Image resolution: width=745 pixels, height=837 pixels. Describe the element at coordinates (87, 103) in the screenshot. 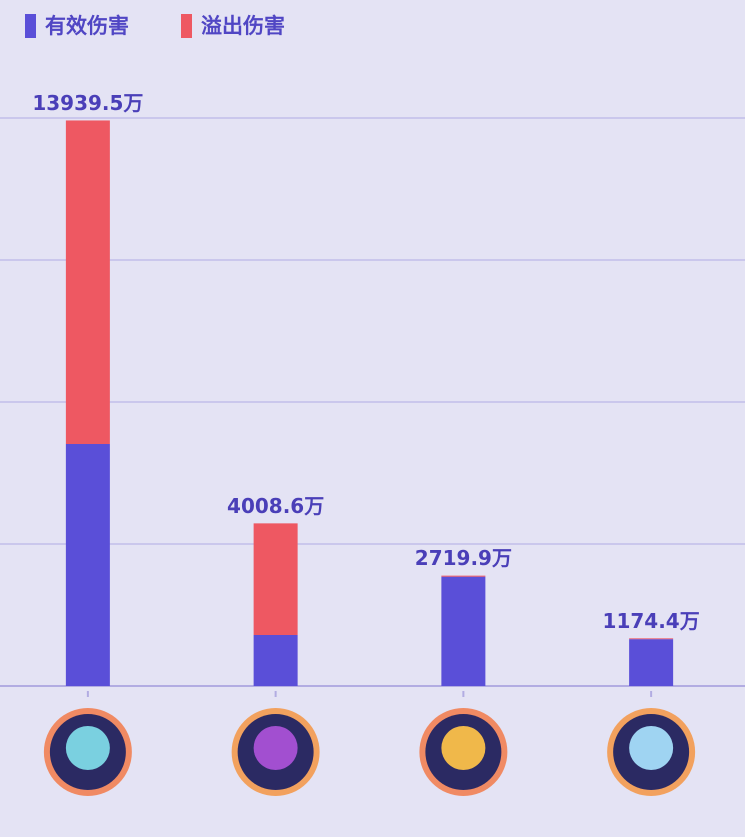

I see `total-label: 13939.5万` at that location.